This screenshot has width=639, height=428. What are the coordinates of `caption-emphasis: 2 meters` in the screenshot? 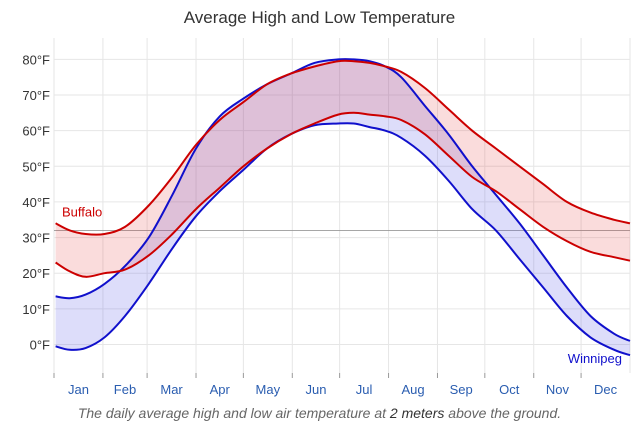 It's located at (417, 413).